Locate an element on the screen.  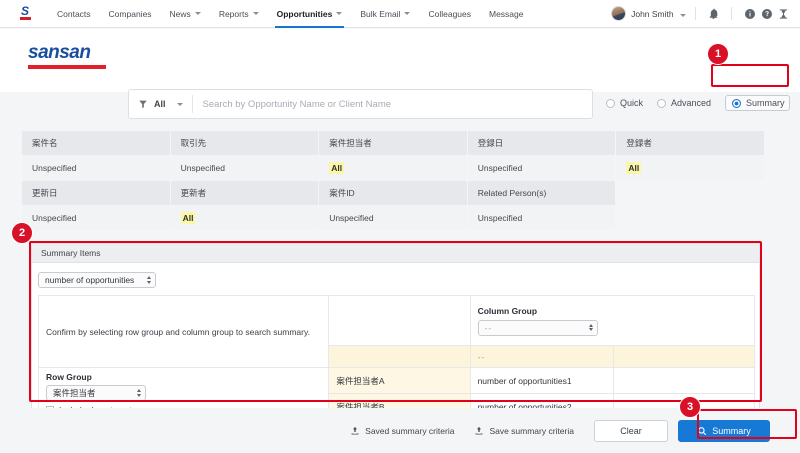
nav-item-news: News is located at coordinates (185, 14).